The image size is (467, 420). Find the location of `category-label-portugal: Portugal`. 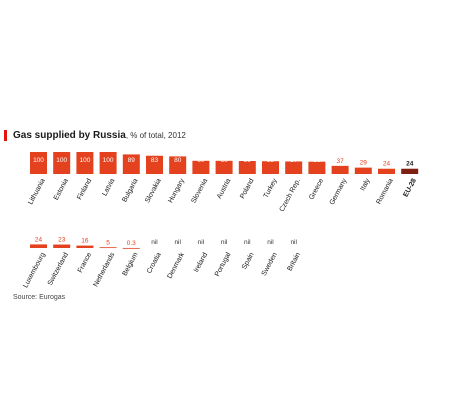

category-label-portugal: Portugal is located at coordinates (223, 264).